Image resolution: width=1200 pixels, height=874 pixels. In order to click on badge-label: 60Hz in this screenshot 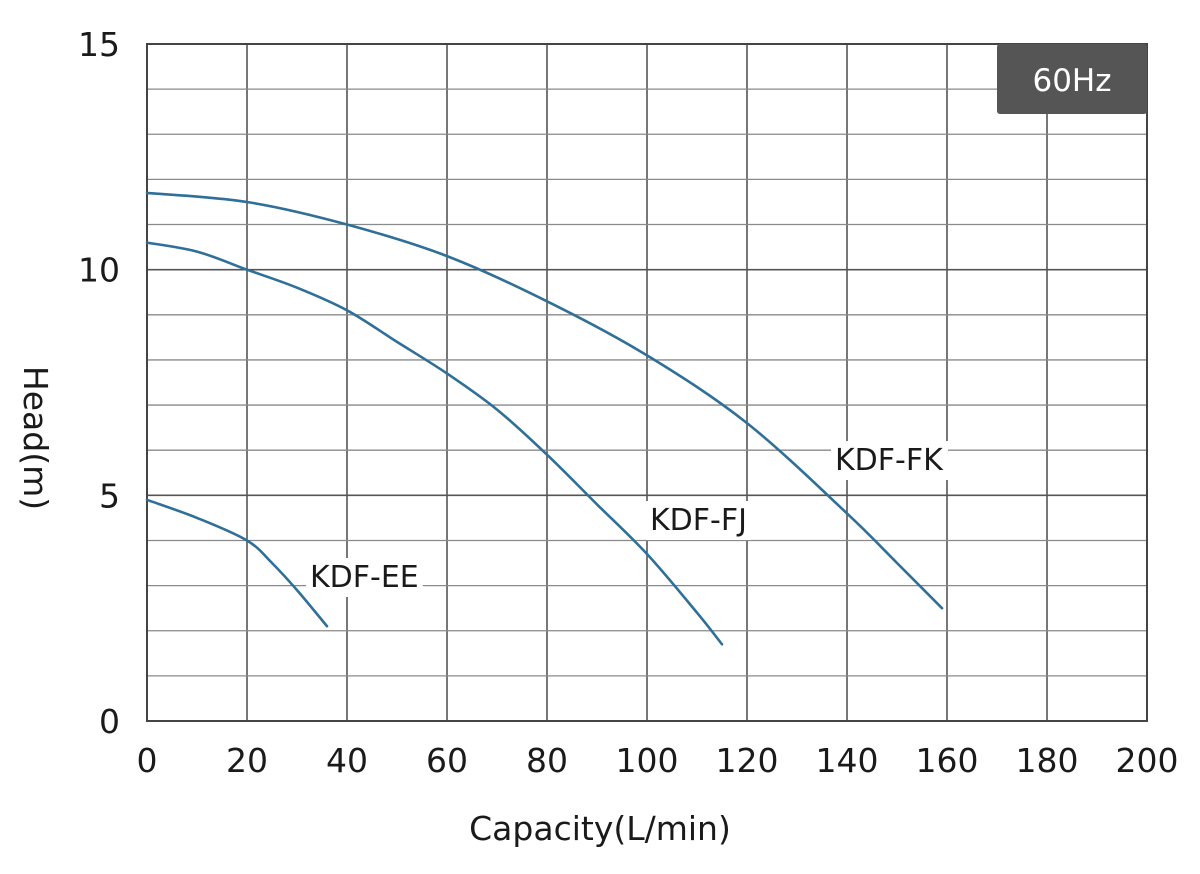, I will do `click(1071, 81)`.